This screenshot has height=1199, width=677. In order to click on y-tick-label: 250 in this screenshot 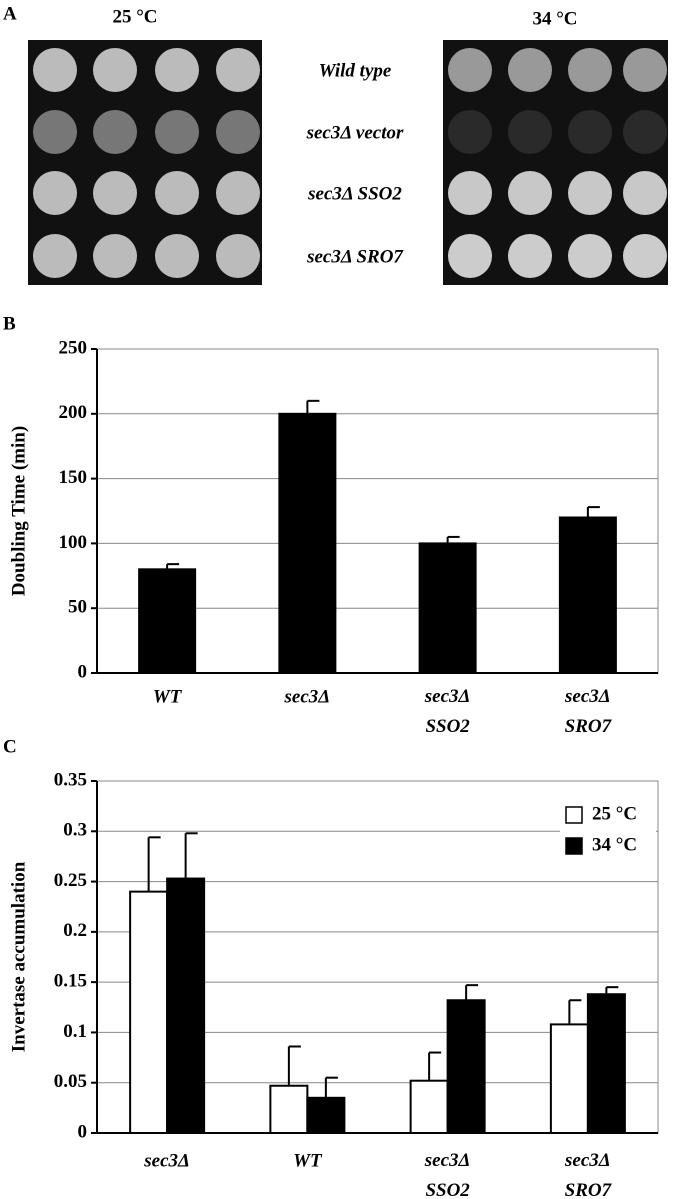, I will do `click(73, 347)`.